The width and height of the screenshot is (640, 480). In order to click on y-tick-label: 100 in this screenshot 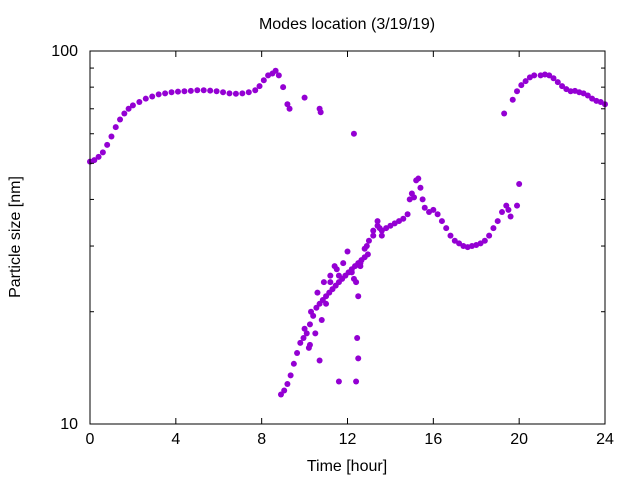, I will do `click(64, 51)`.